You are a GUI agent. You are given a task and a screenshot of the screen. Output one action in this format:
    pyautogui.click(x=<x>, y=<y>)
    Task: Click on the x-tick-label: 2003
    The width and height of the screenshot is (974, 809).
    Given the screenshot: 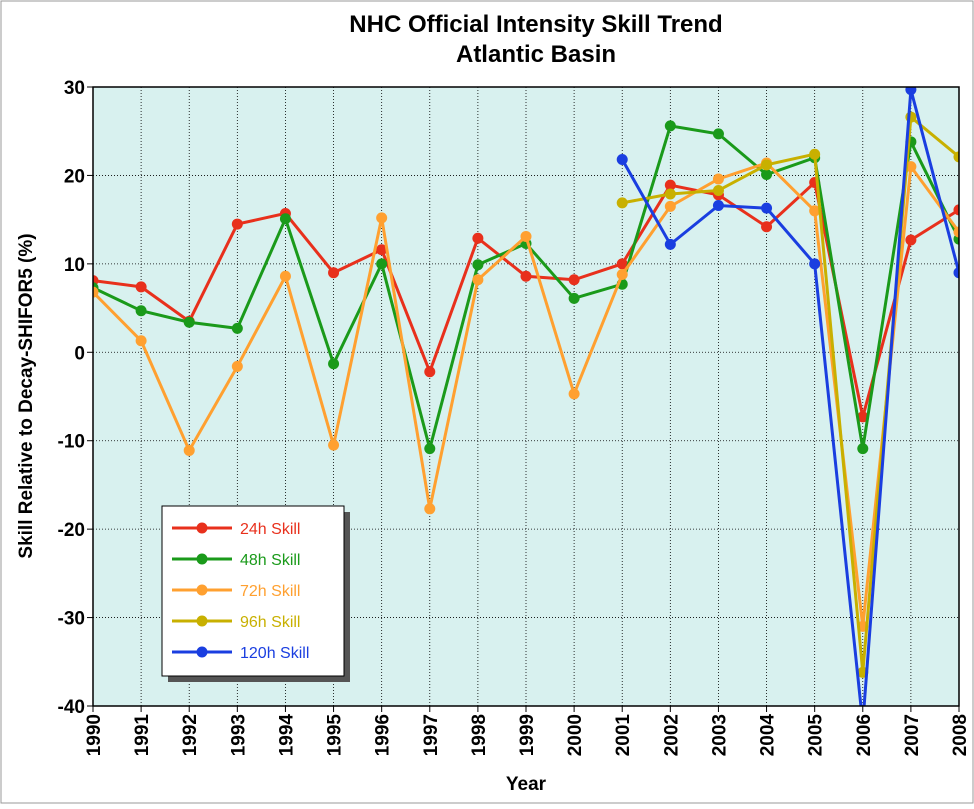 What is the action you would take?
    pyautogui.click(x=719, y=735)
    